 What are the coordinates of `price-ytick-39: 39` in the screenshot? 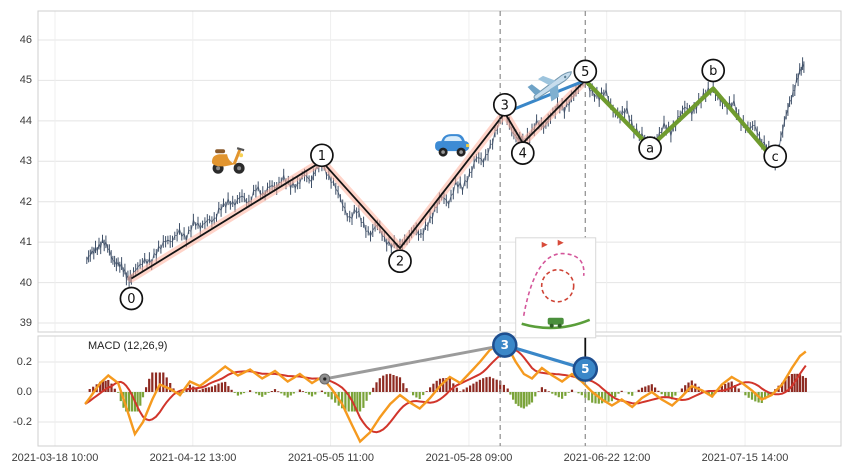 It's located at (25, 323).